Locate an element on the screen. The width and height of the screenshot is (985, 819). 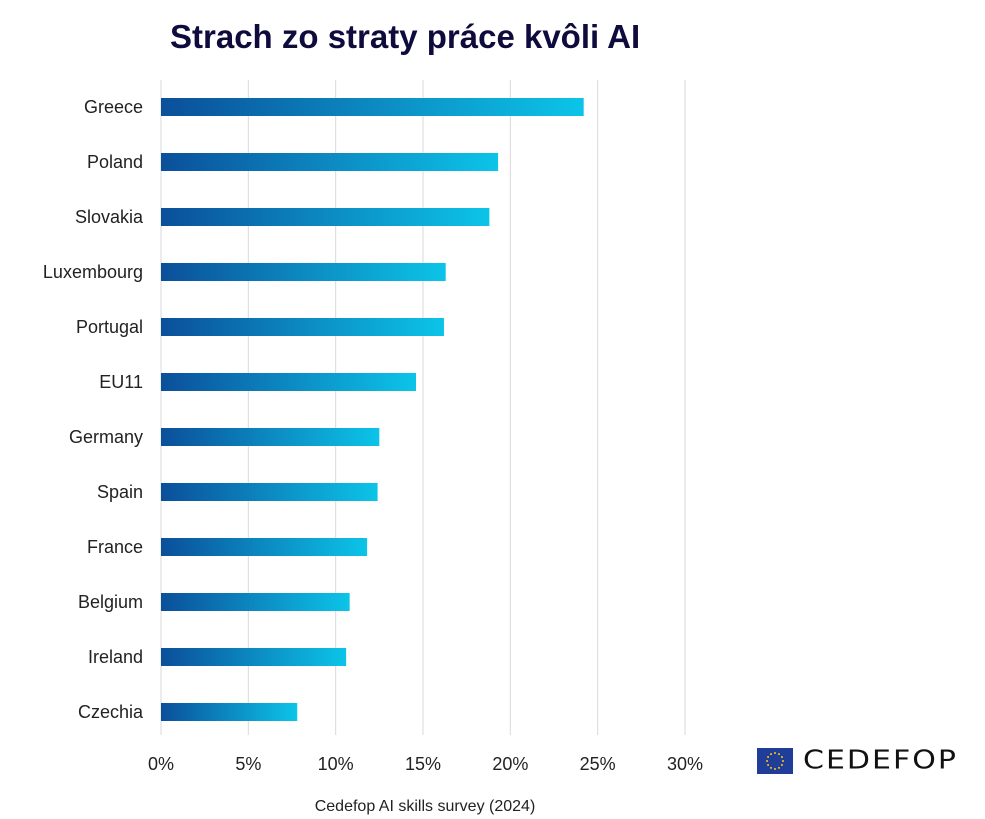
category-label: Czechia is located at coordinates (111, 712).